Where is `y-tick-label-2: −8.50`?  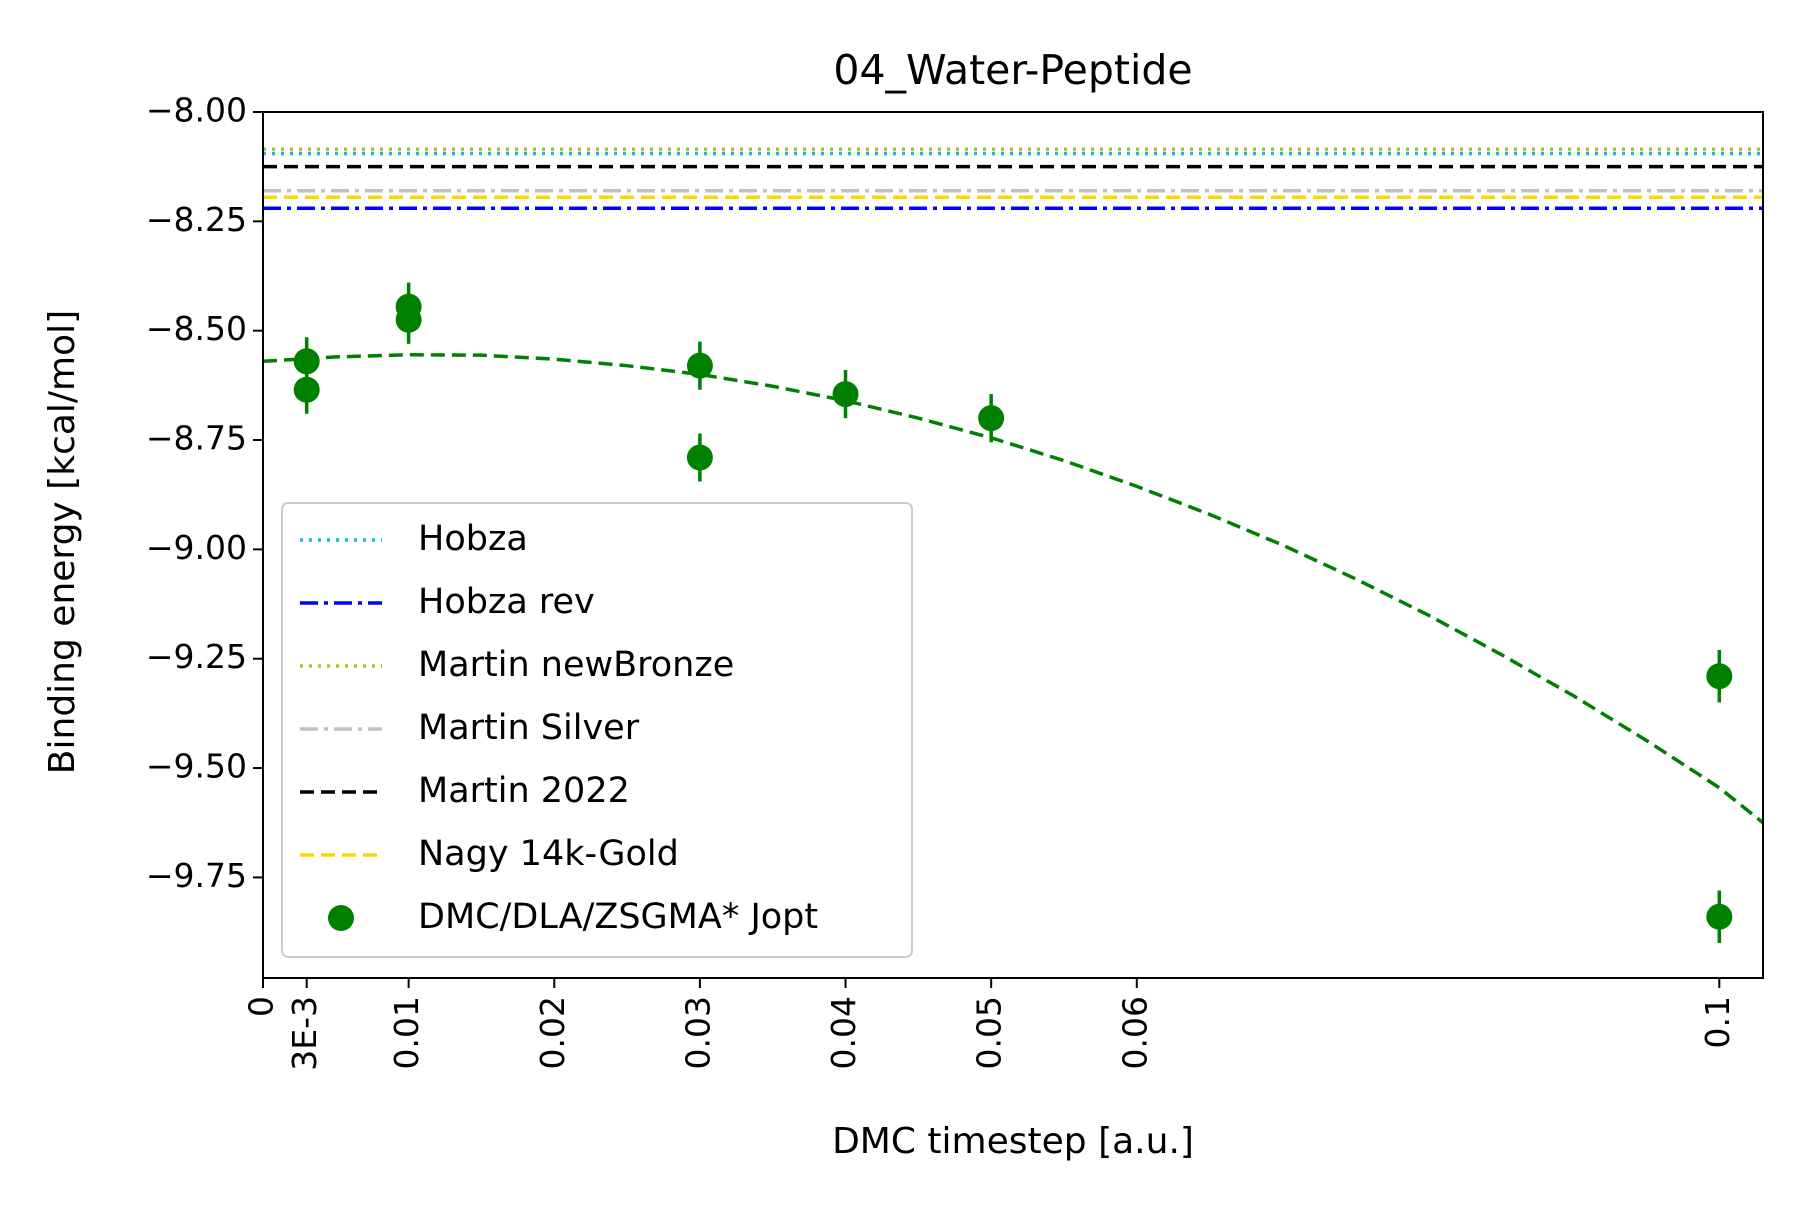
y-tick-label-2: −8.50 is located at coordinates (196, 328).